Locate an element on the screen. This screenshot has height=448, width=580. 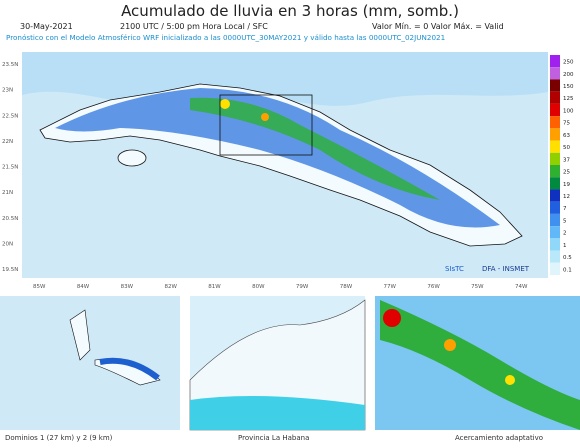
date: 30-May-2021 is located at coordinates (46, 26).